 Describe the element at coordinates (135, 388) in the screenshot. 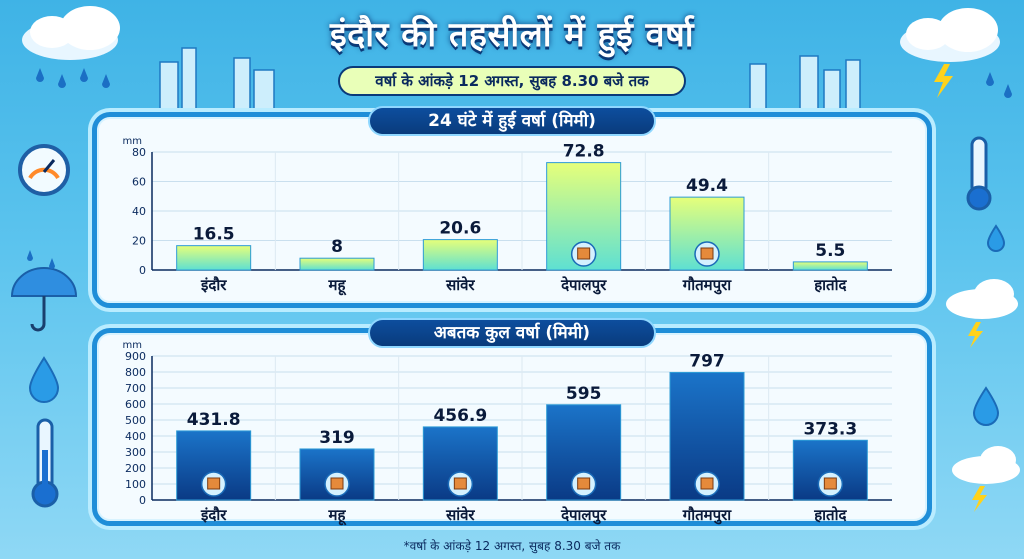

I see `y-tick-label: 700` at that location.